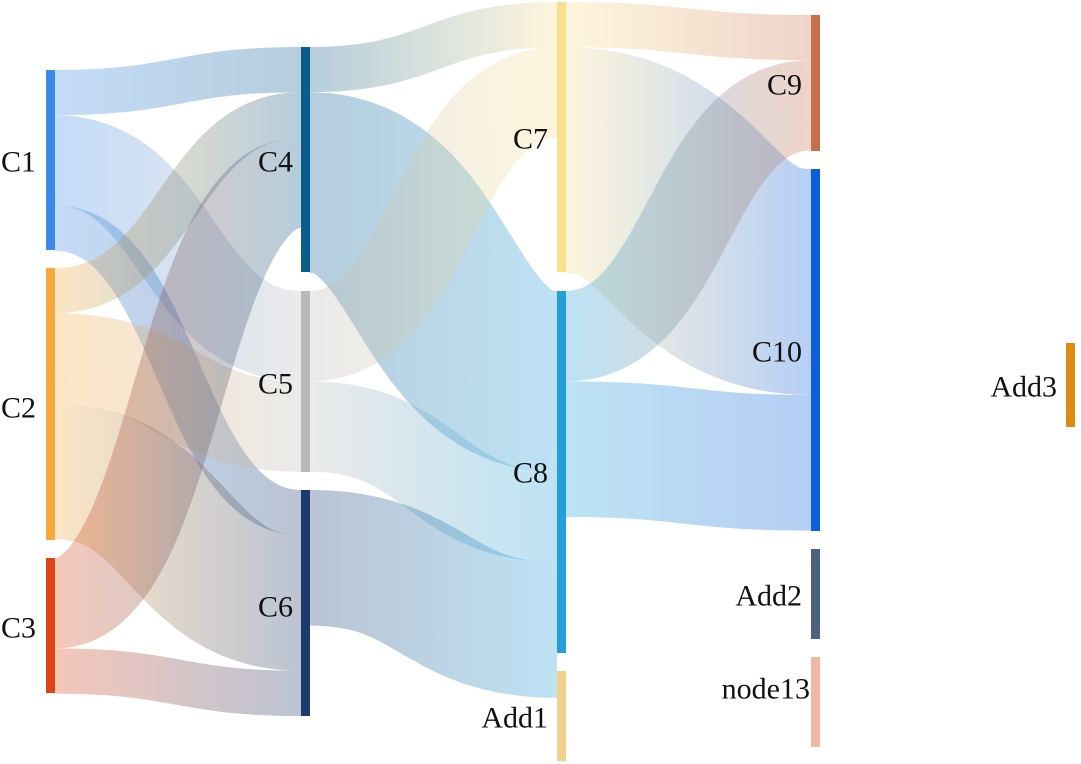 Image resolution: width=1081 pixels, height=764 pixels. Describe the element at coordinates (688, 31) in the screenshot. I see `link-C7-C9` at that location.